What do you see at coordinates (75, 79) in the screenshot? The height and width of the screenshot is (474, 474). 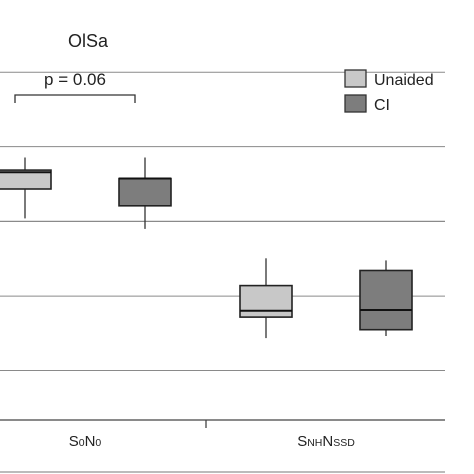 I see `p-value-label: p = 0.06` at bounding box center [75, 79].